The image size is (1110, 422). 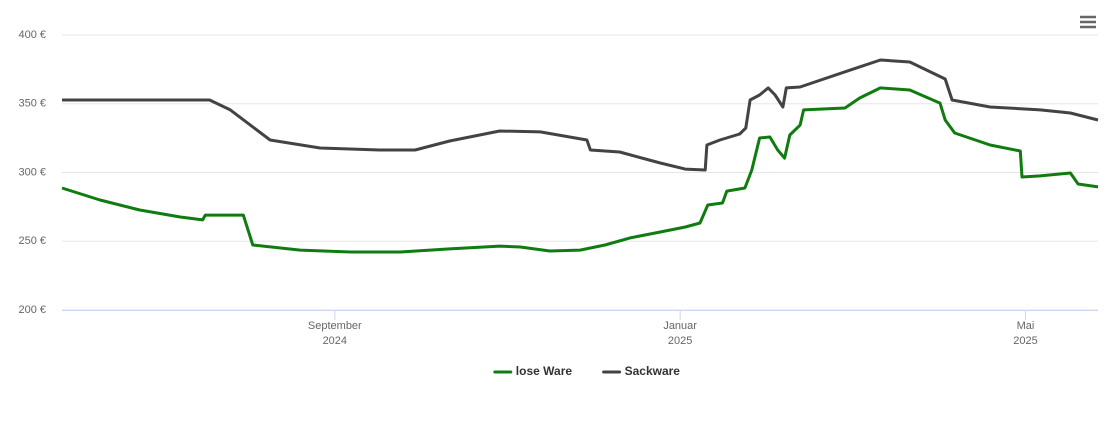 I want to click on y-tick-label: 350 €, so click(x=32, y=104).